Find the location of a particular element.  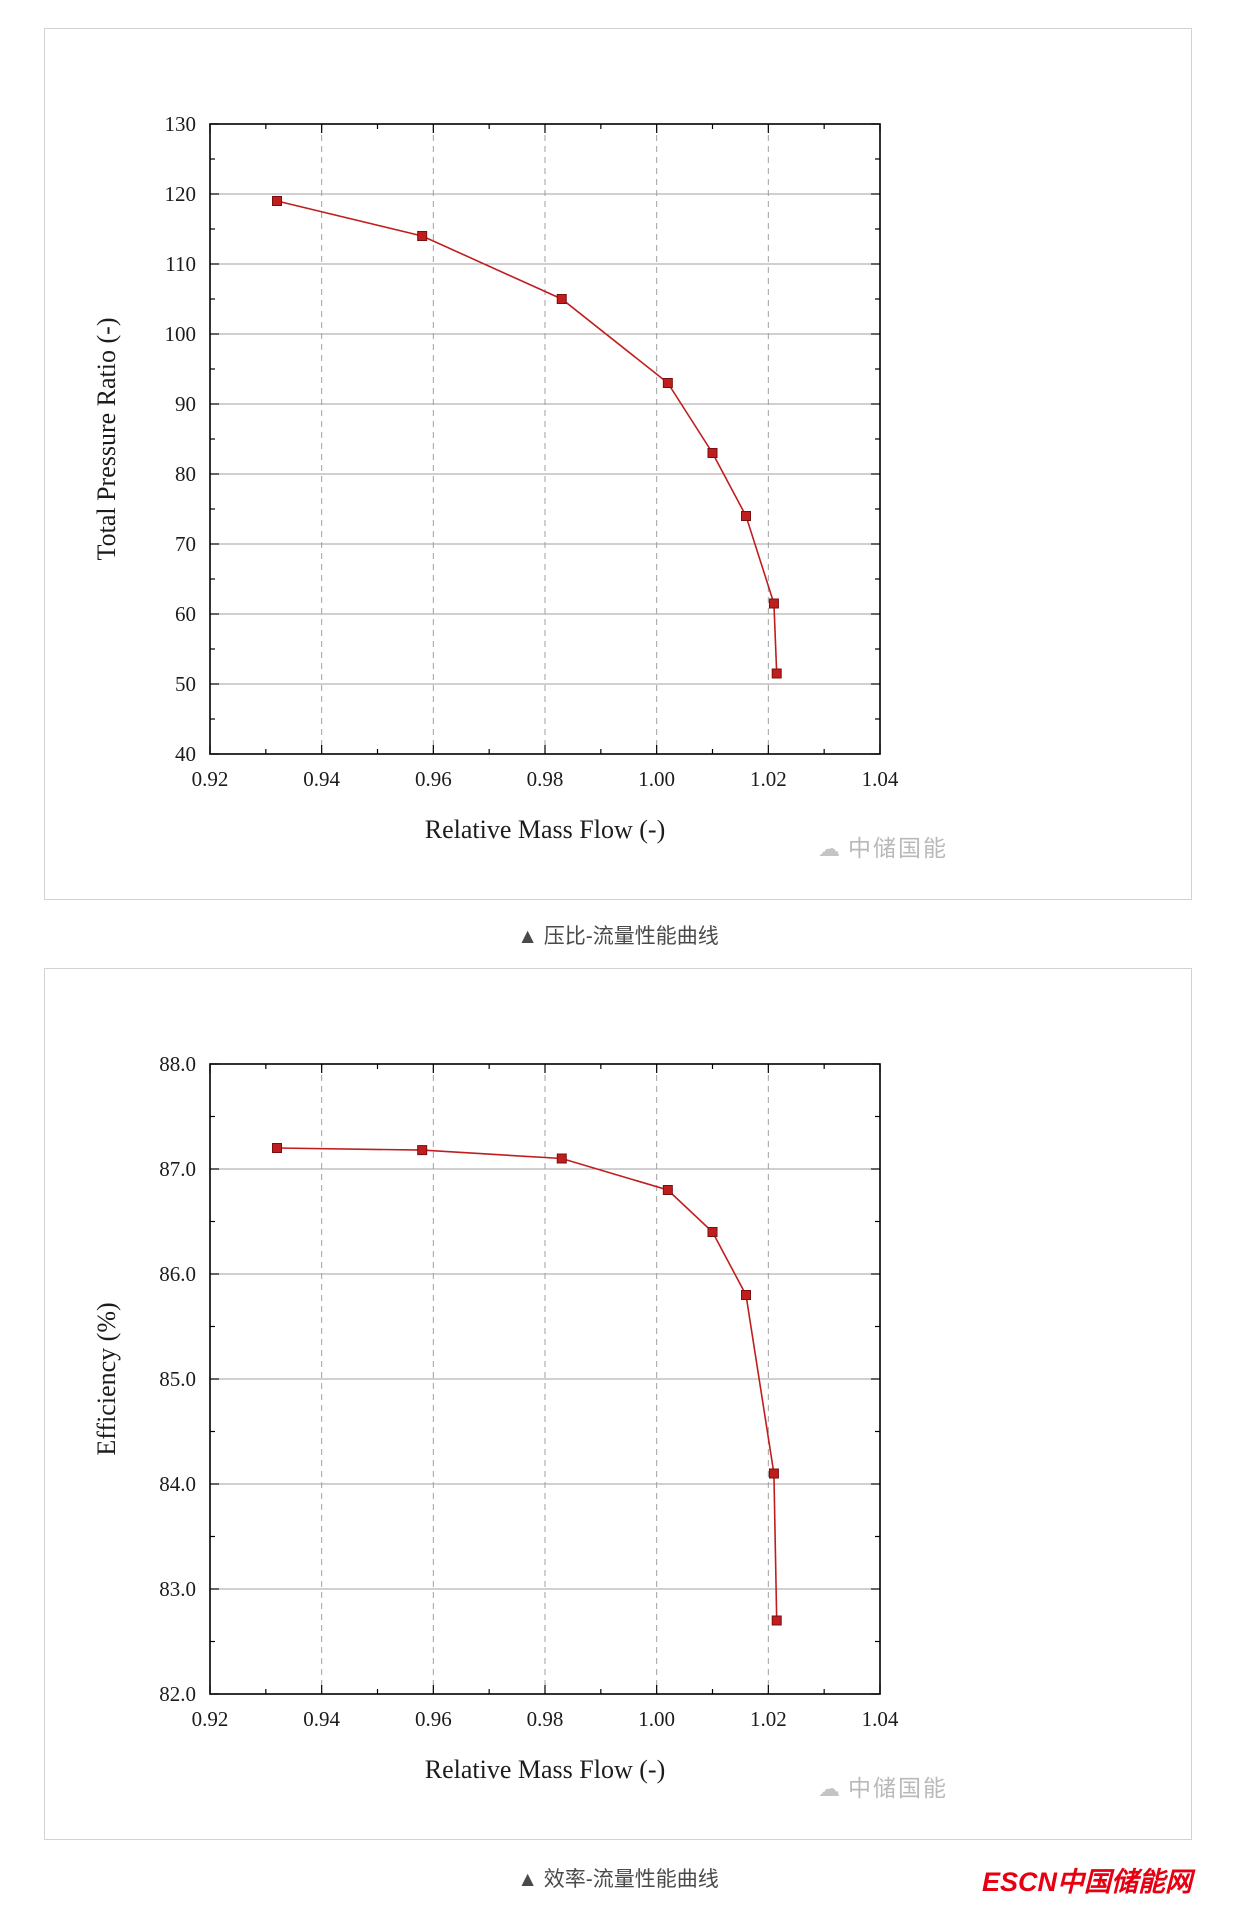

caption-efficiency: ▲ 效率-流量性能曲线 is located at coordinates (618, 1879).